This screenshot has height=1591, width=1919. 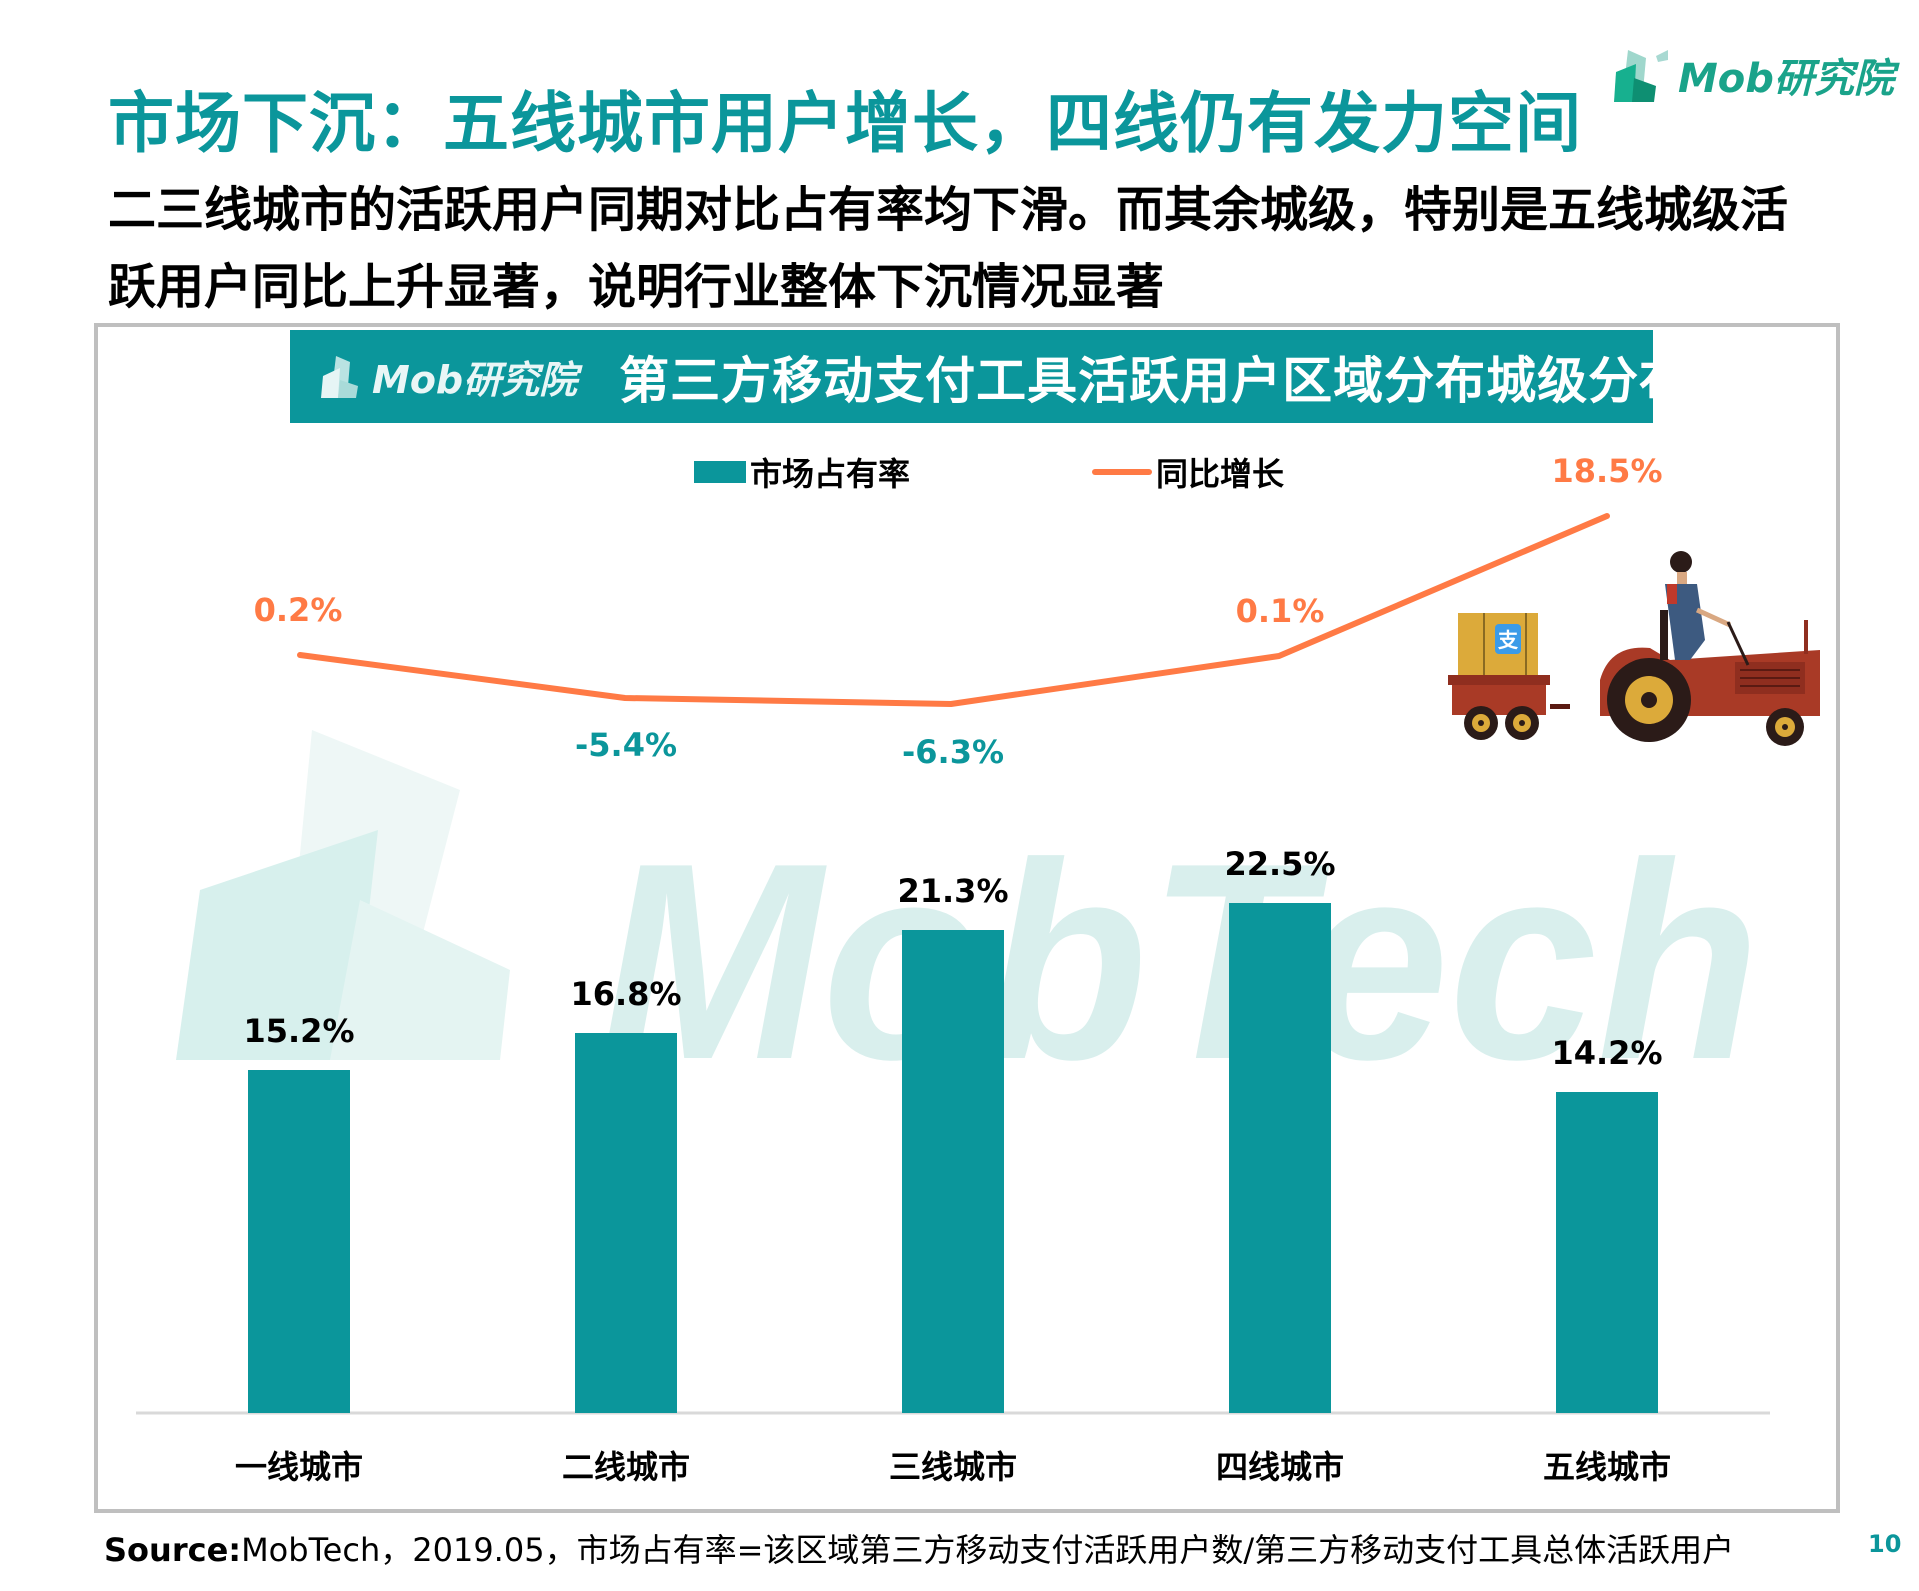 I want to click on bar-label-tier3: 21.3%, so click(x=952, y=891).